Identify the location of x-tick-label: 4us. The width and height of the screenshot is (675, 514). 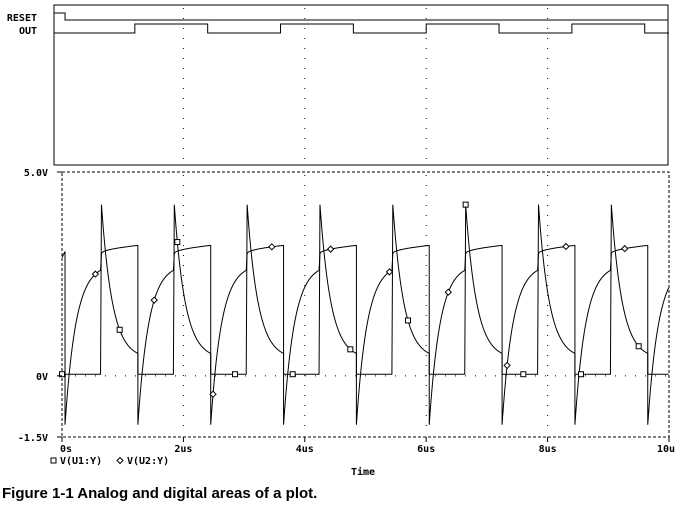
(305, 449).